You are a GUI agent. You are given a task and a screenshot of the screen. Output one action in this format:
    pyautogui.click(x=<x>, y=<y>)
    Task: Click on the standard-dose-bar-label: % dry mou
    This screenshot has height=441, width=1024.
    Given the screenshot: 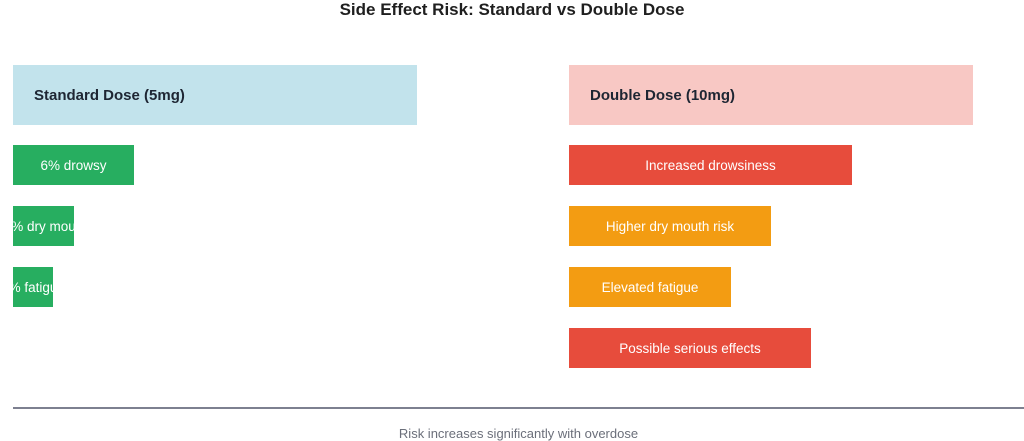 What is the action you would take?
    pyautogui.click(x=43, y=226)
    